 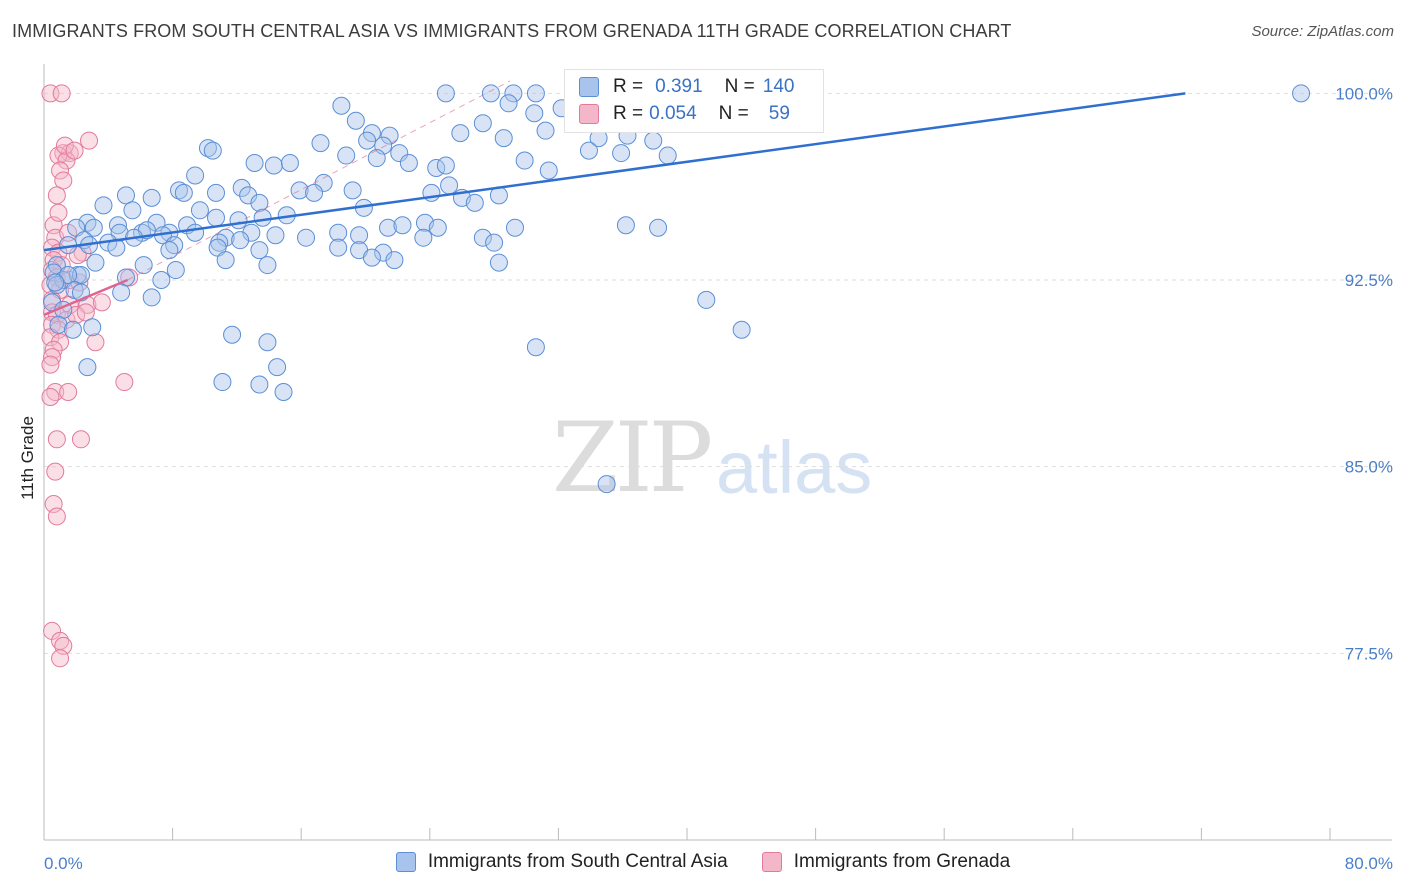 What do you see at coordinates (632, 458) in the screenshot?
I see `watermark-zip: ZIP` at bounding box center [632, 458].